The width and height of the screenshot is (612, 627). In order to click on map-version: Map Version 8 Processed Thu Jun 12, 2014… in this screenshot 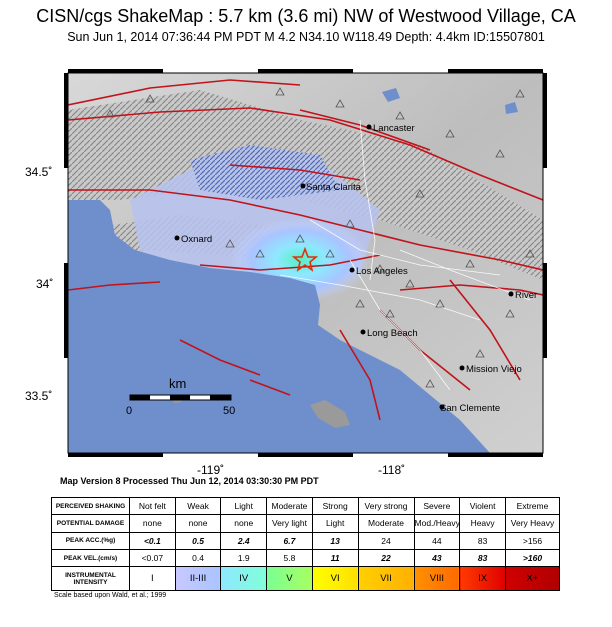, I will do `click(189, 481)`.